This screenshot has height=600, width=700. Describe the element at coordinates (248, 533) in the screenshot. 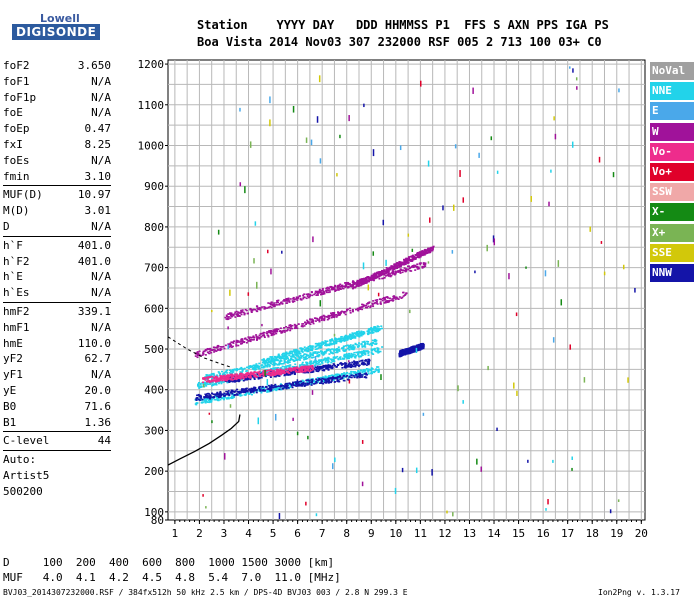

I see `x-tick-label: 4` at that location.